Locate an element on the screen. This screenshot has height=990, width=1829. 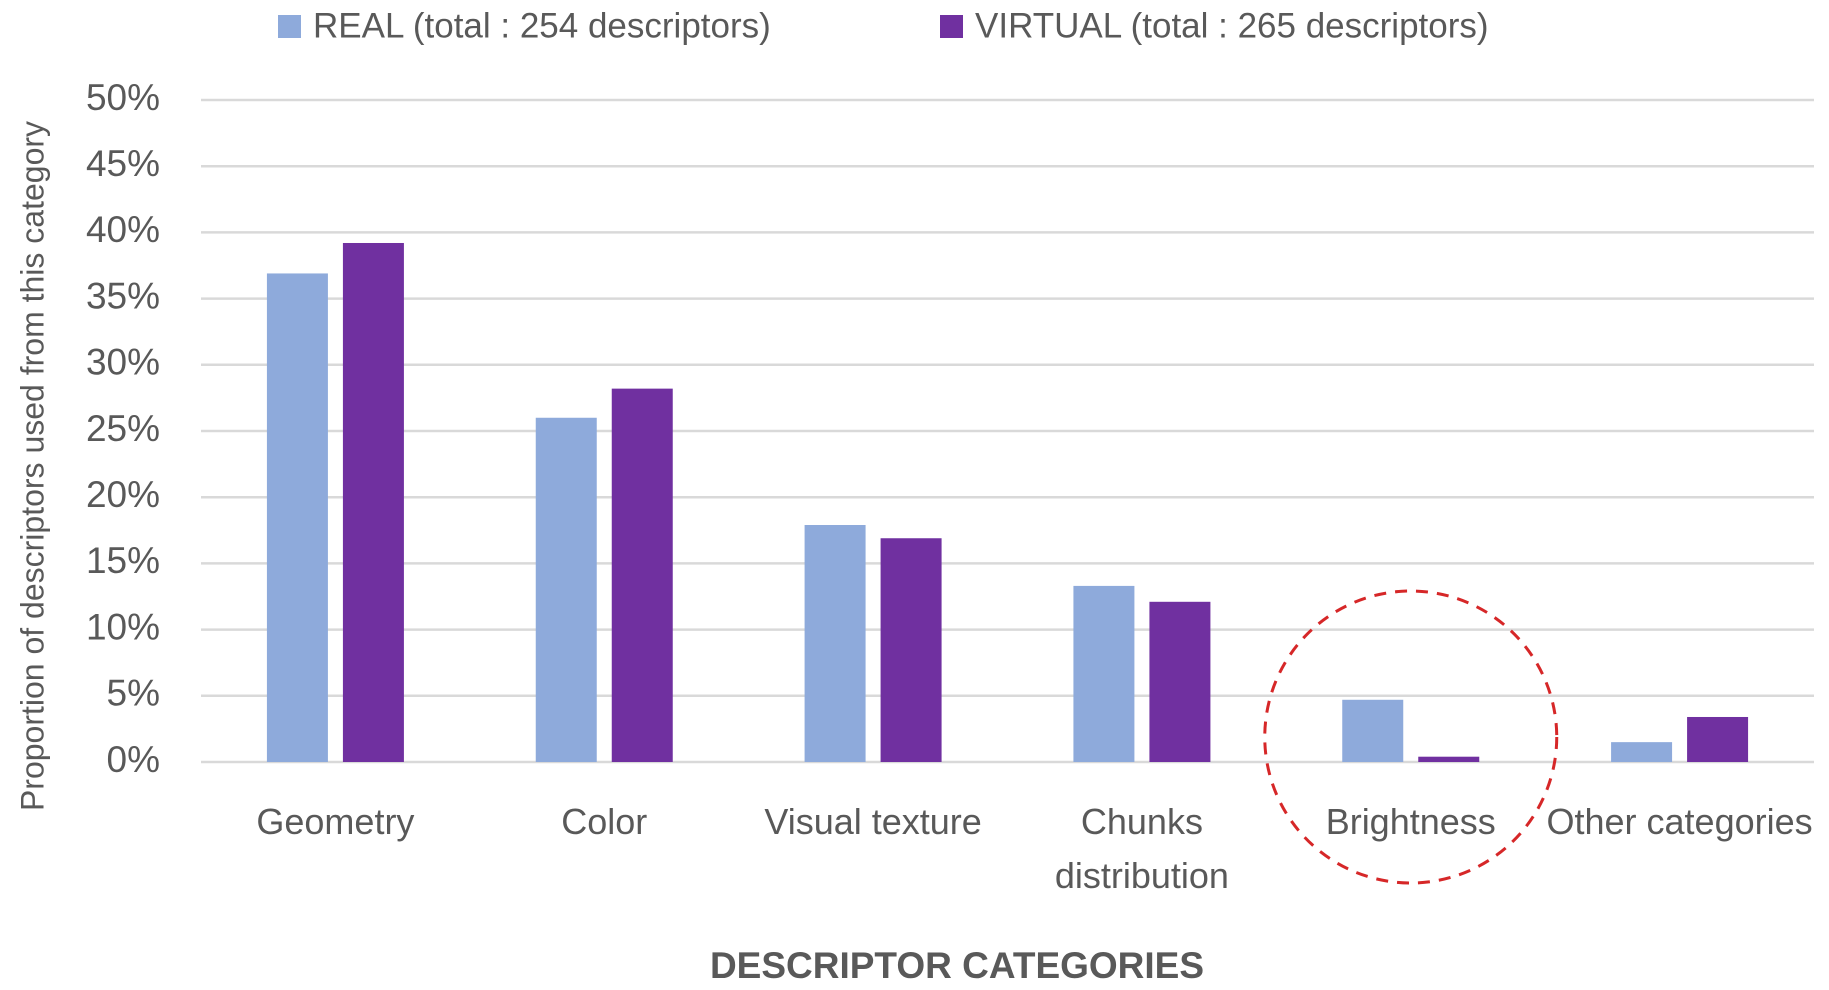
y-tick-label: 35% is located at coordinates (123, 295).